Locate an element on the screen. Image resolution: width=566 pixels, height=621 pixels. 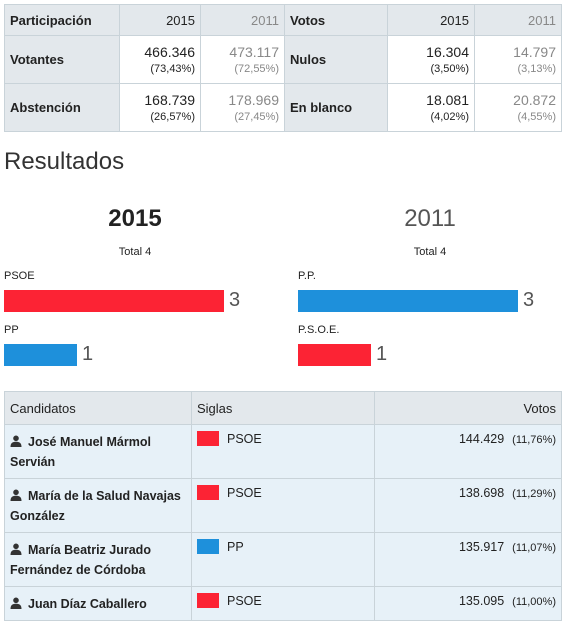
table-row: Juan Díaz Caballero PSOE 135.095 (11,00%) is located at coordinates (283, 603).